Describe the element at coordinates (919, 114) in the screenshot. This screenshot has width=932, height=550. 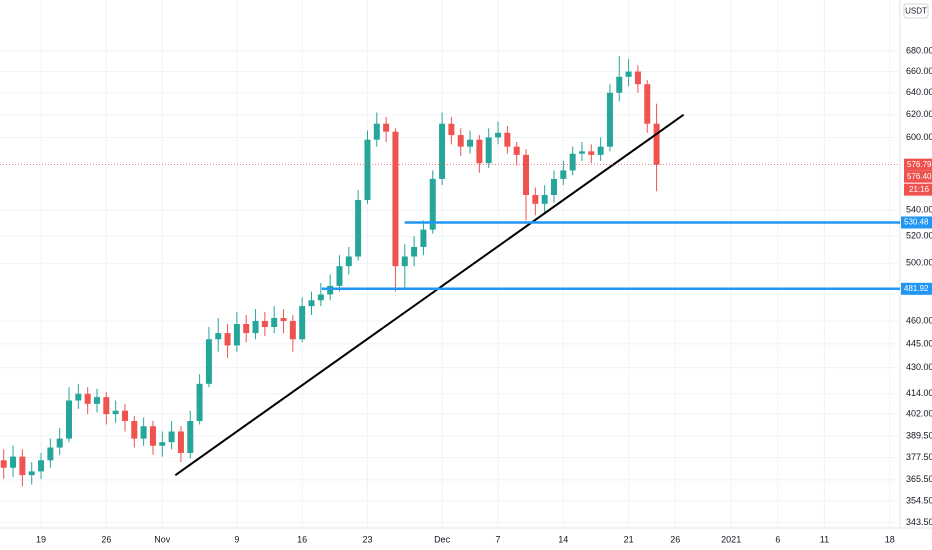
I see `y-tick-label: 620.00` at that location.